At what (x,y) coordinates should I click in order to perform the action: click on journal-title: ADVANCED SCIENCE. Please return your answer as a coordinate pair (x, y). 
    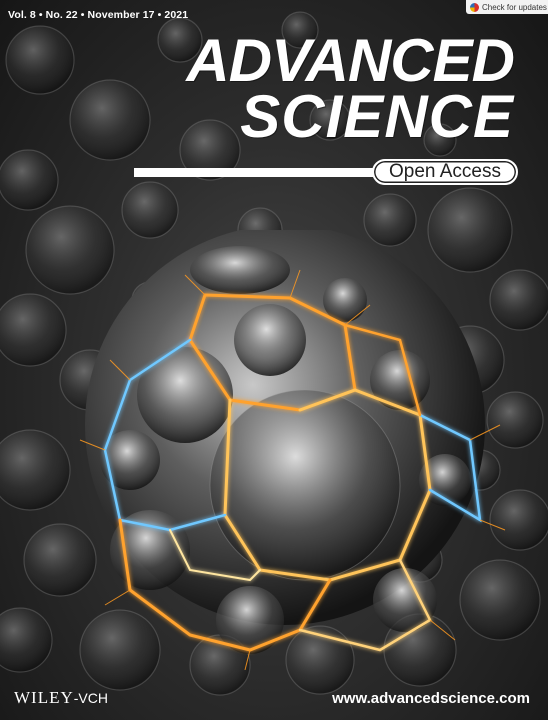
    Looking at the image, I should click on (314, 90).